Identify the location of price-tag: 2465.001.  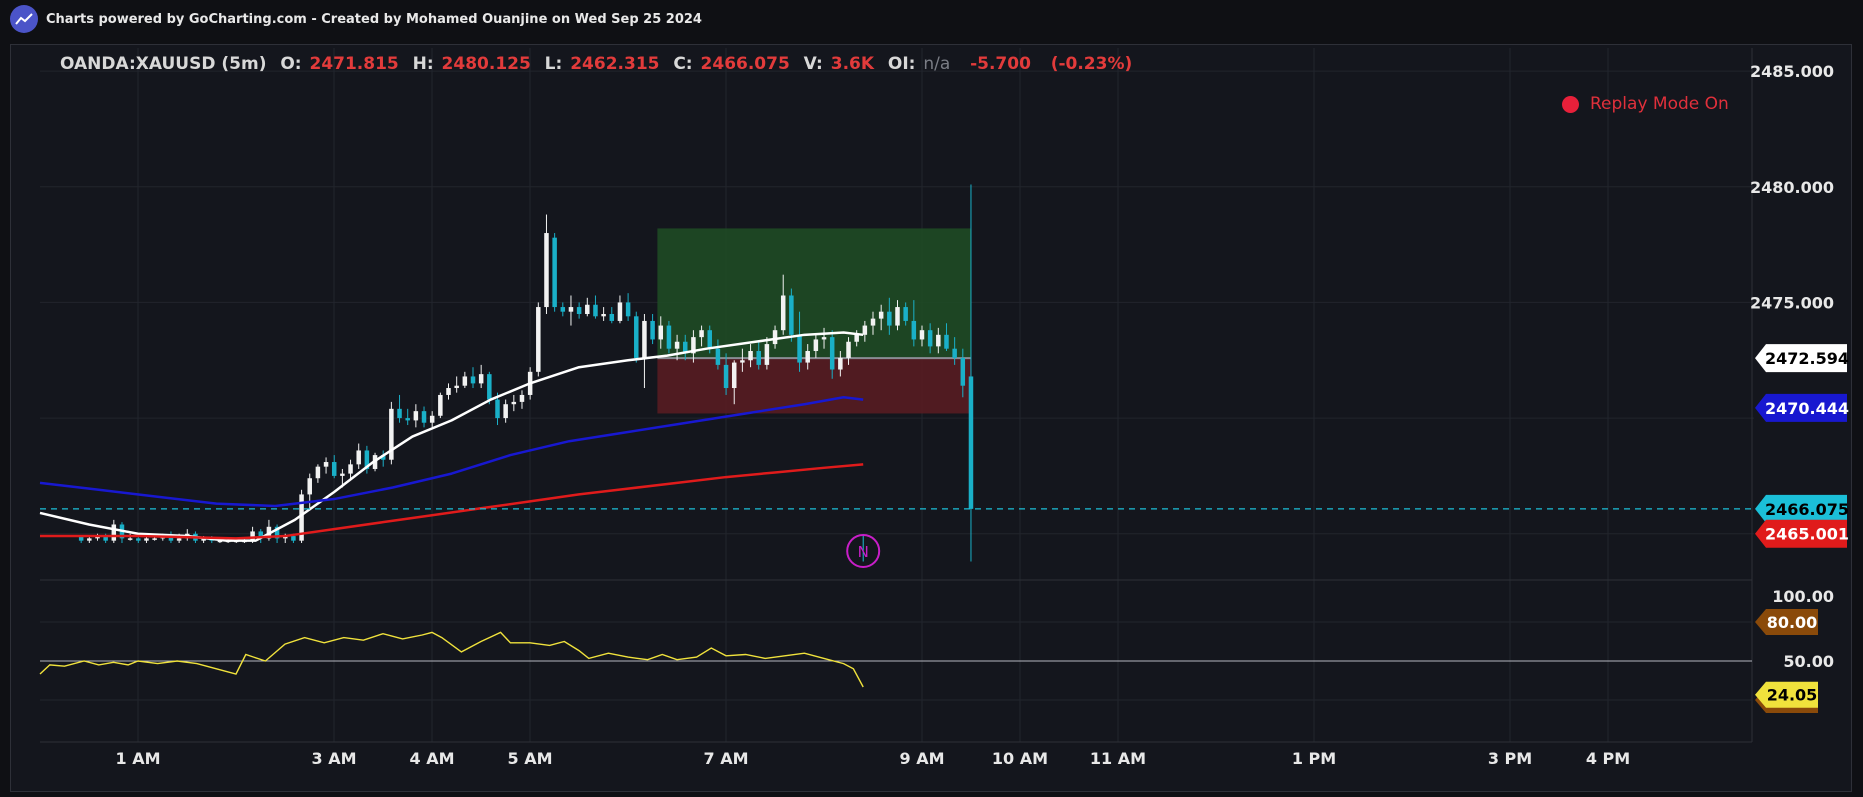
(1802, 533).